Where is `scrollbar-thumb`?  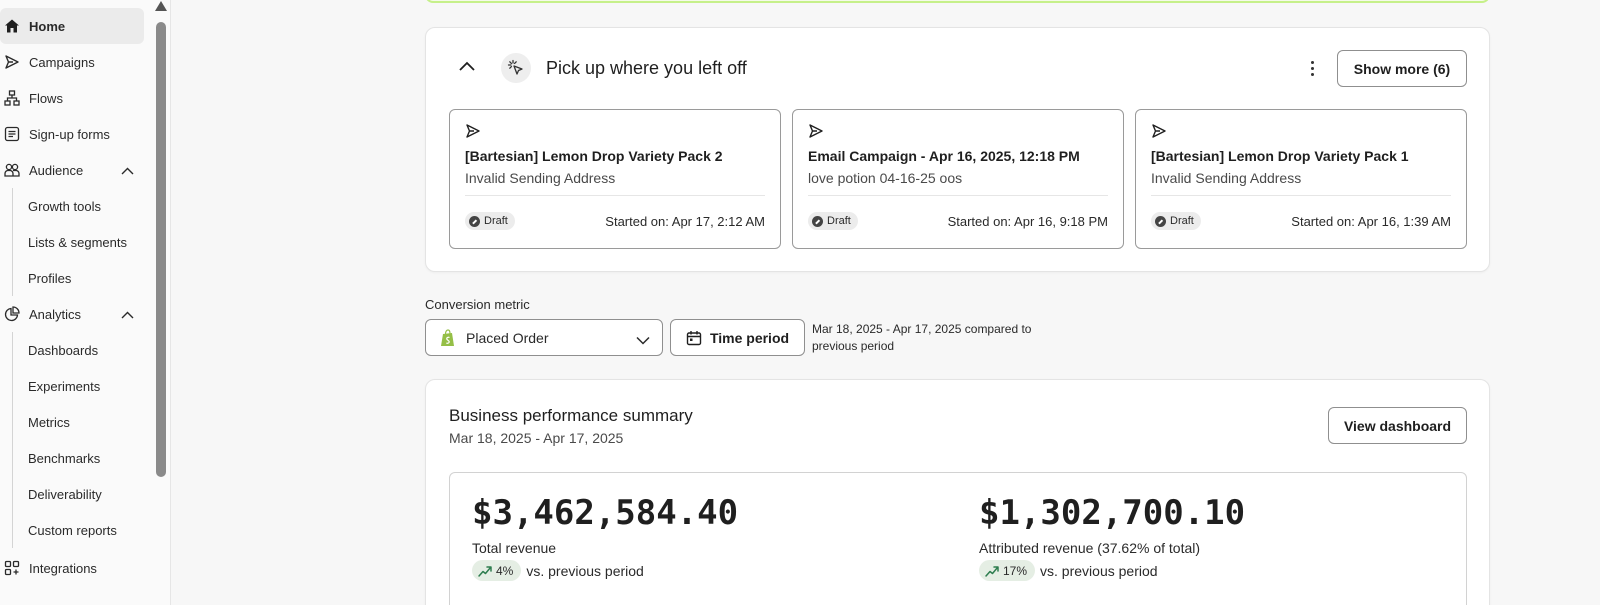 scrollbar-thumb is located at coordinates (161, 249).